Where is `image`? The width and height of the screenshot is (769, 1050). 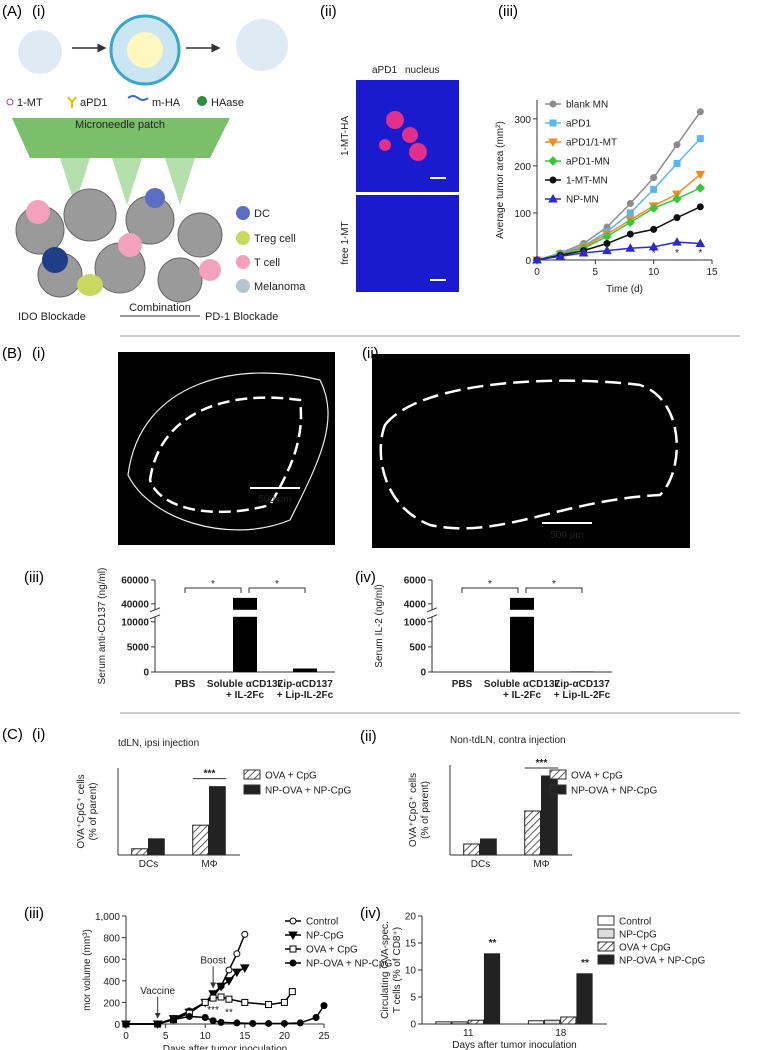 image is located at coordinates (226, 448).